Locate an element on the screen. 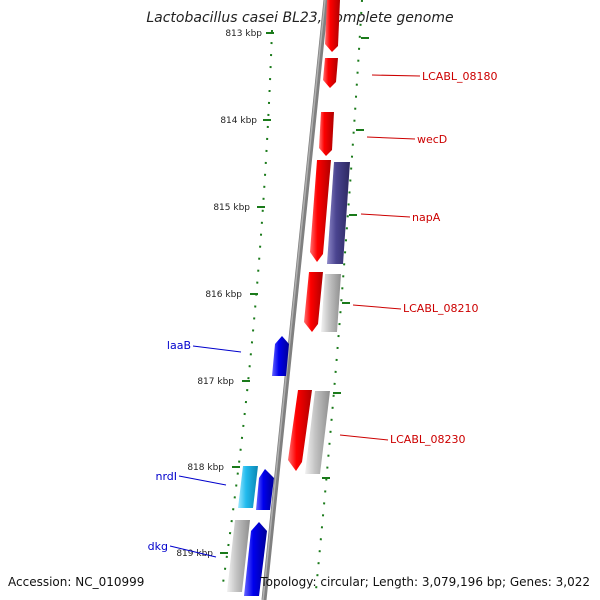 This screenshot has width=600, height=600. genome-backbone is located at coordinates (295, 300).